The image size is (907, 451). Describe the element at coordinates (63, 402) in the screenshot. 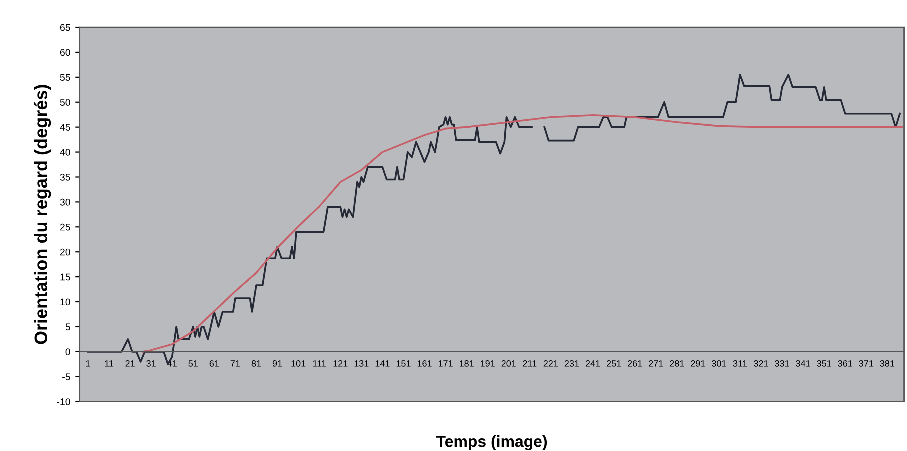

I see `y-tick-label: -10` at that location.